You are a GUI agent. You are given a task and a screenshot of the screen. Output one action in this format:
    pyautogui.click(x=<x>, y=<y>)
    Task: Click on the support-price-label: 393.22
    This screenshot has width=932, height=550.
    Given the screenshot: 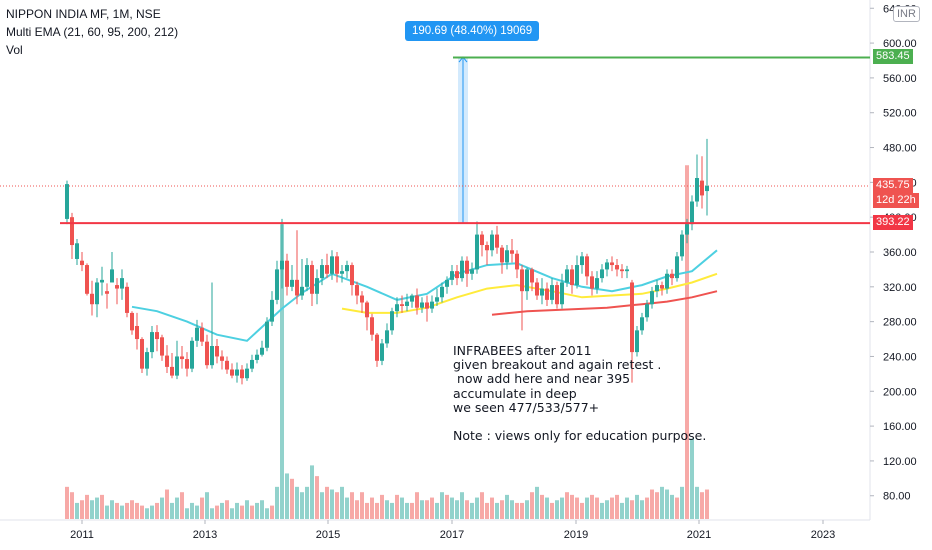 What is the action you would take?
    pyautogui.click(x=893, y=223)
    